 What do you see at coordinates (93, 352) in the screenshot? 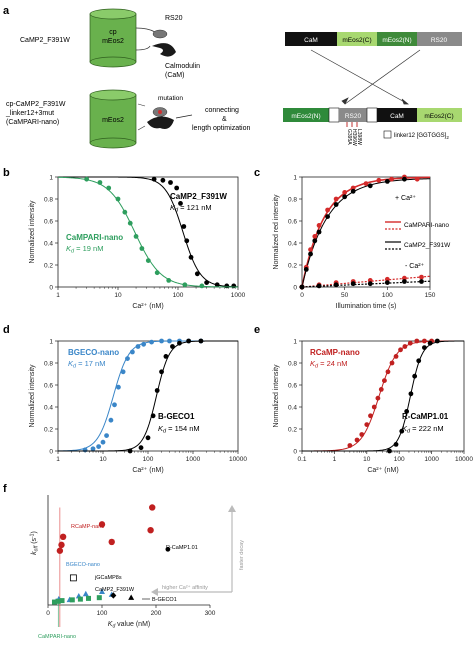
I see `annotation-bgeco-nano: BGECO-nano` at bounding box center [93, 352].